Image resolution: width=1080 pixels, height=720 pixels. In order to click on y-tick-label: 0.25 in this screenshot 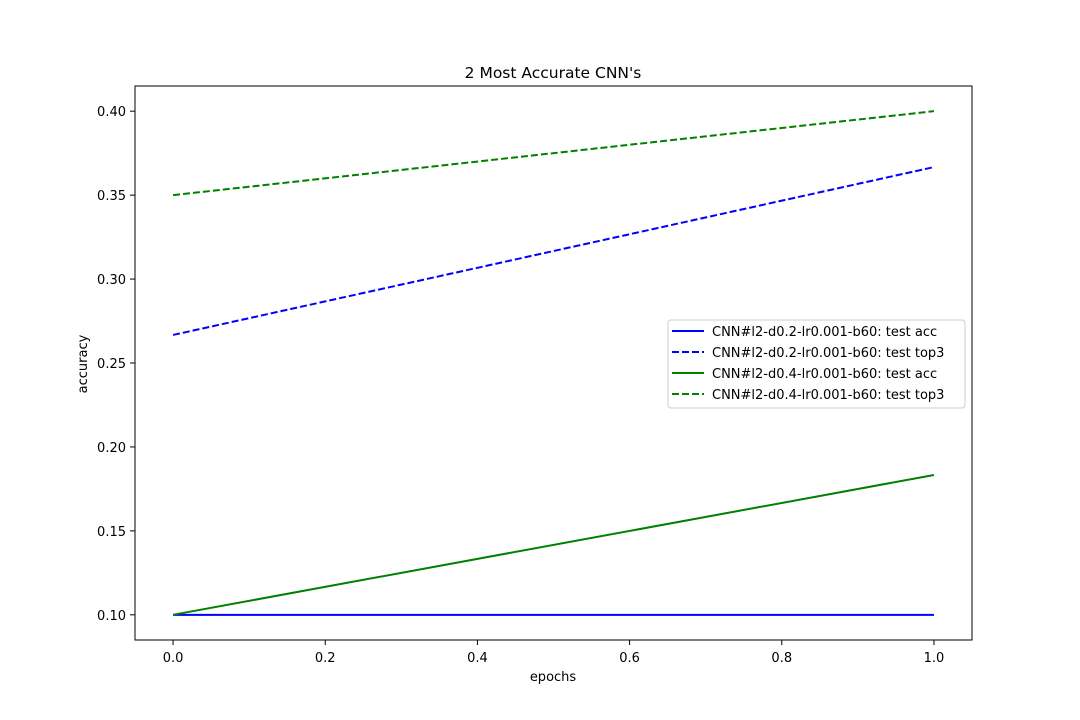, I will do `click(111, 364)`.